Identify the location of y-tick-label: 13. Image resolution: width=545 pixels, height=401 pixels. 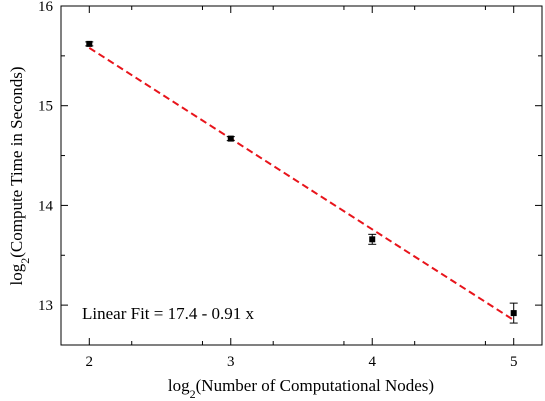
(45, 306).